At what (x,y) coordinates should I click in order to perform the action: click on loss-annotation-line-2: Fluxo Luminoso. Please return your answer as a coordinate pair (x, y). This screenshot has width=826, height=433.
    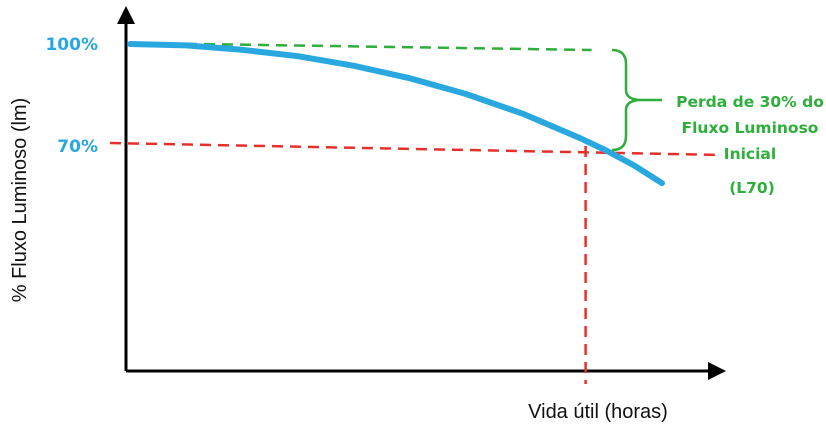
    Looking at the image, I should click on (750, 128).